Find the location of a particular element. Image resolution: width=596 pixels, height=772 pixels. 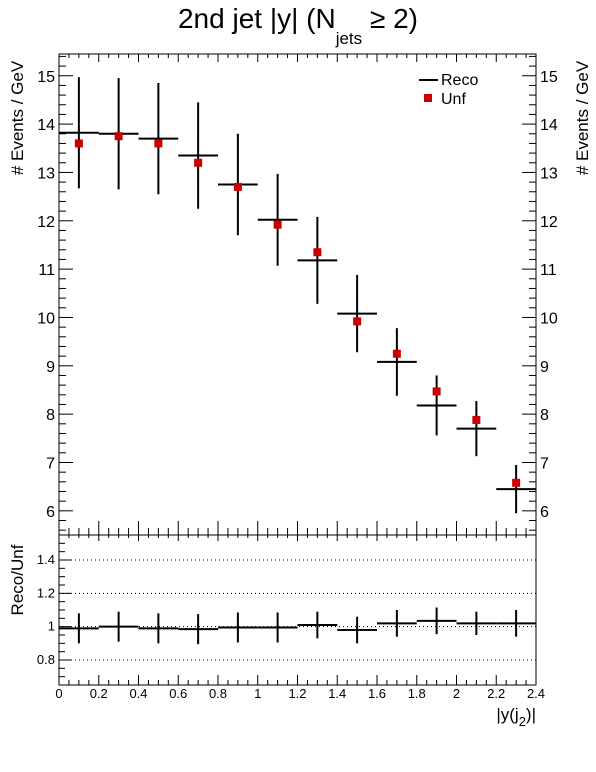

ratio-y-tick-label: 1.4 is located at coordinates (46, 559).